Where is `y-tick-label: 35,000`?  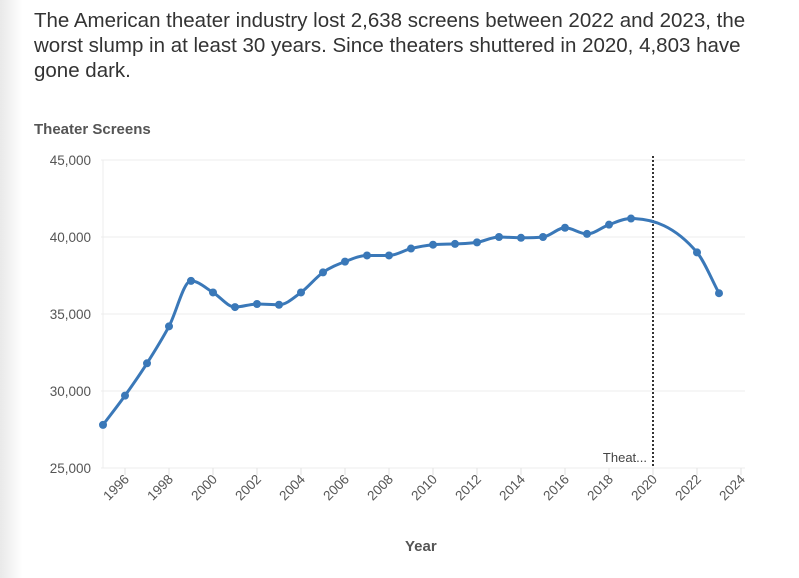
y-tick-label: 35,000 is located at coordinates (70, 314).